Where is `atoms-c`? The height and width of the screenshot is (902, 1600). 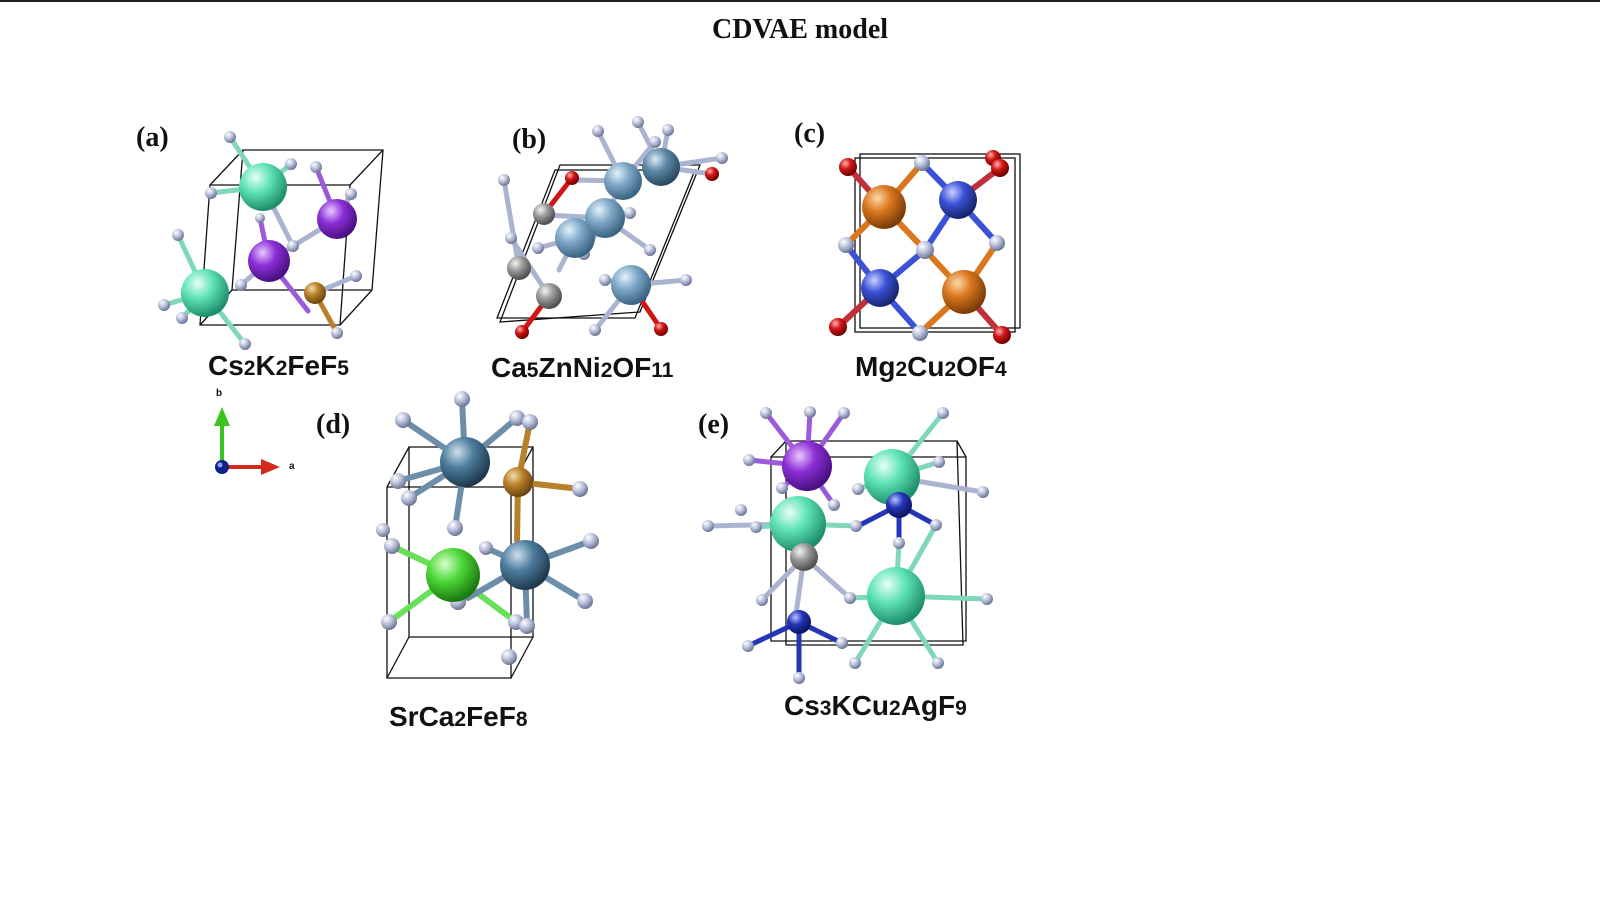 atoms-c is located at coordinates (920, 247).